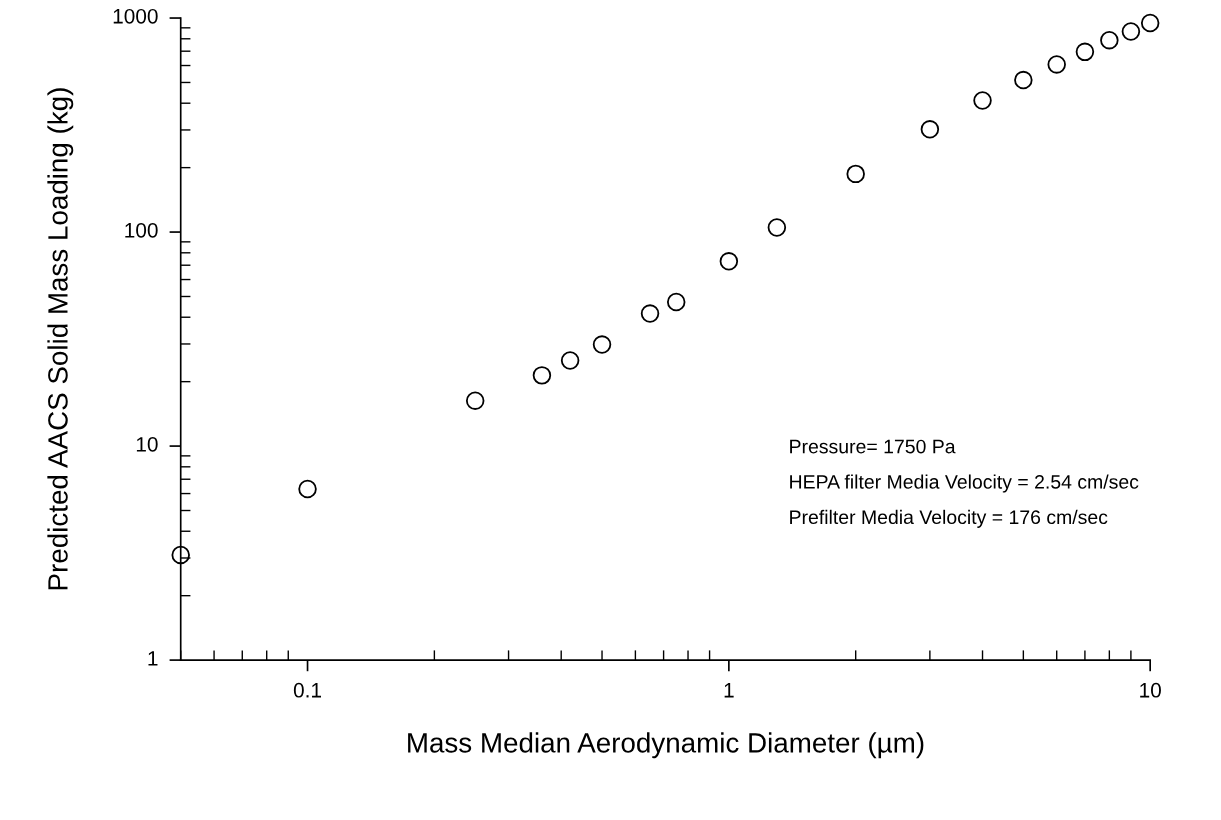  I want to click on y-tick-label: 10, so click(147, 444).